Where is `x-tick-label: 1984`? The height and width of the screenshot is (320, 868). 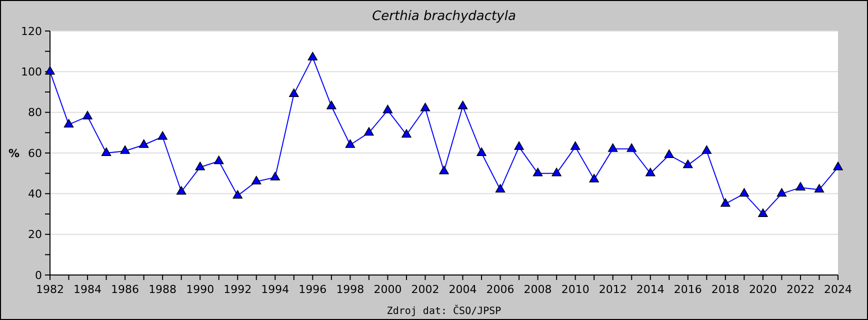 x-tick-label: 1984 is located at coordinates (88, 289).